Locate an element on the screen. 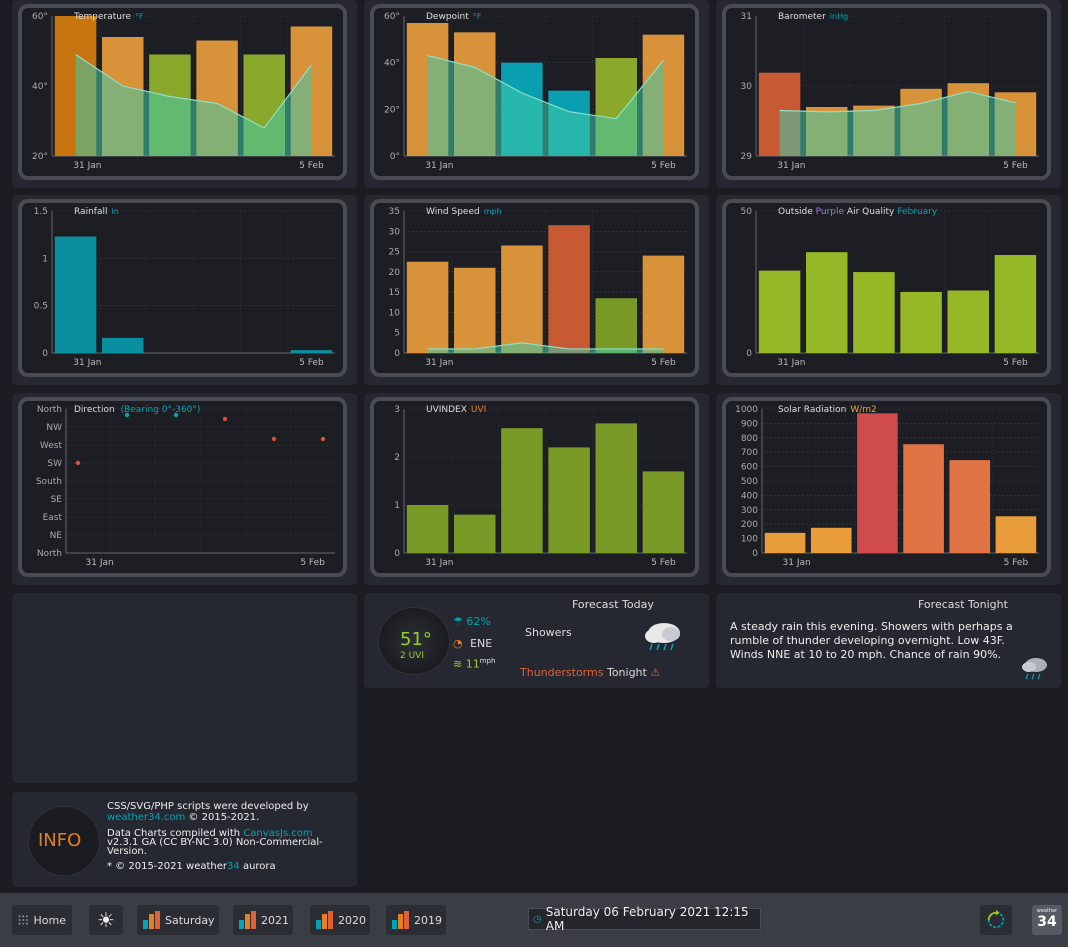 This screenshot has height=947, width=1068. uvindex-chart: UVINDEX UVI 3 2 1 0 31 Jan 5 Feb is located at coordinates (534, 487).